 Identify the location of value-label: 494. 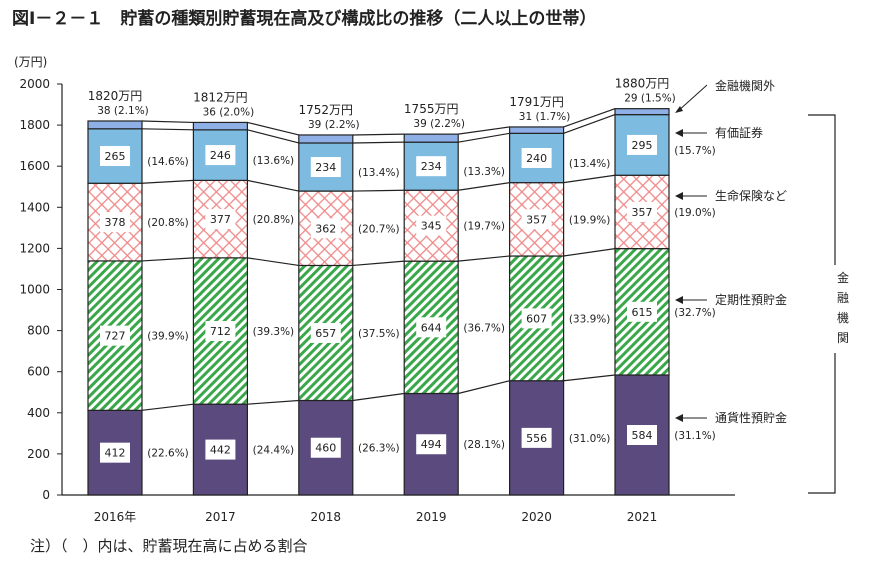
(431, 444).